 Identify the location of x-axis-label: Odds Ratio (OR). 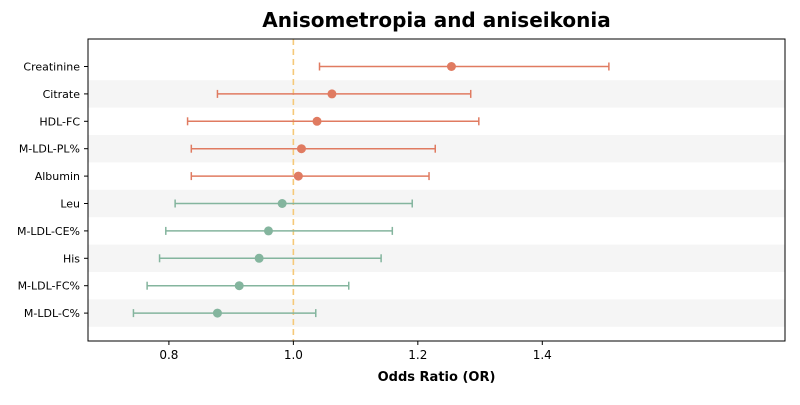
(437, 377).